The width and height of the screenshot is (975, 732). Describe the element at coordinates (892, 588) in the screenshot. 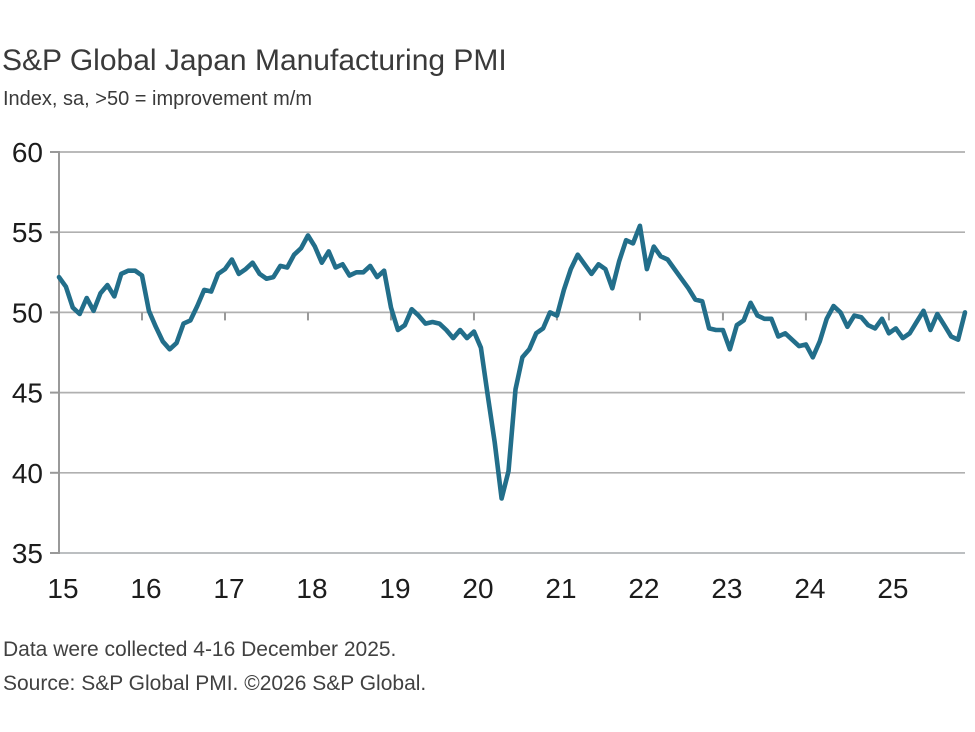

I see `x-axis-label-25: 25` at that location.